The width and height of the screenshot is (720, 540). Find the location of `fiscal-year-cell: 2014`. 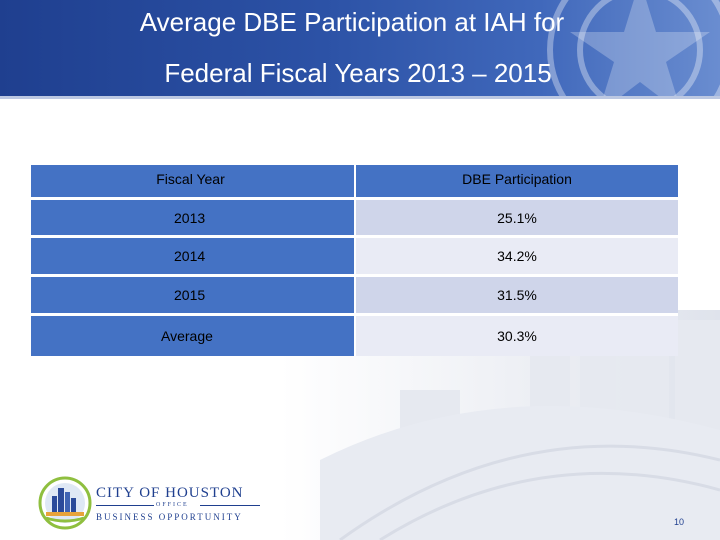

fiscal-year-cell: 2014 is located at coordinates (192, 256).